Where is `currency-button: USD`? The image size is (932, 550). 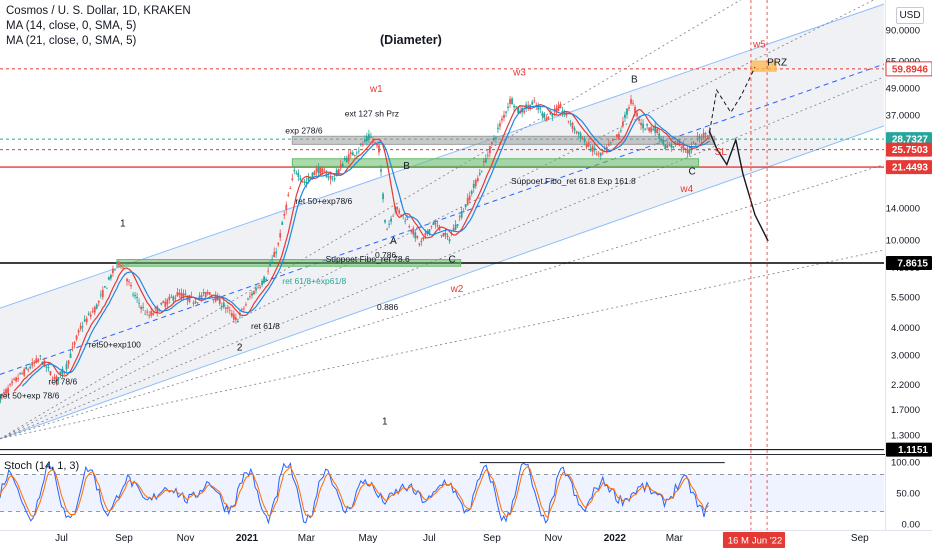 currency-button: USD is located at coordinates (910, 15).